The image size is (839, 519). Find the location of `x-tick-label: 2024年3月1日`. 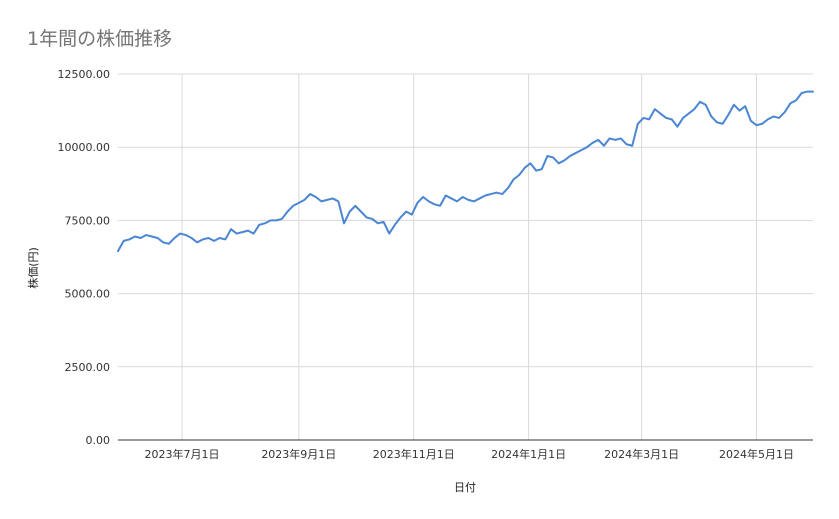

x-tick-label: 2024年3月1日 is located at coordinates (641, 454).